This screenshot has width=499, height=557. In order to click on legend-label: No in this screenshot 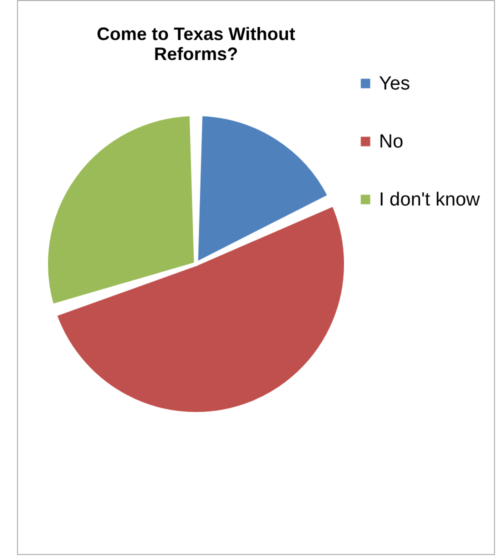, I will do `click(391, 142)`.